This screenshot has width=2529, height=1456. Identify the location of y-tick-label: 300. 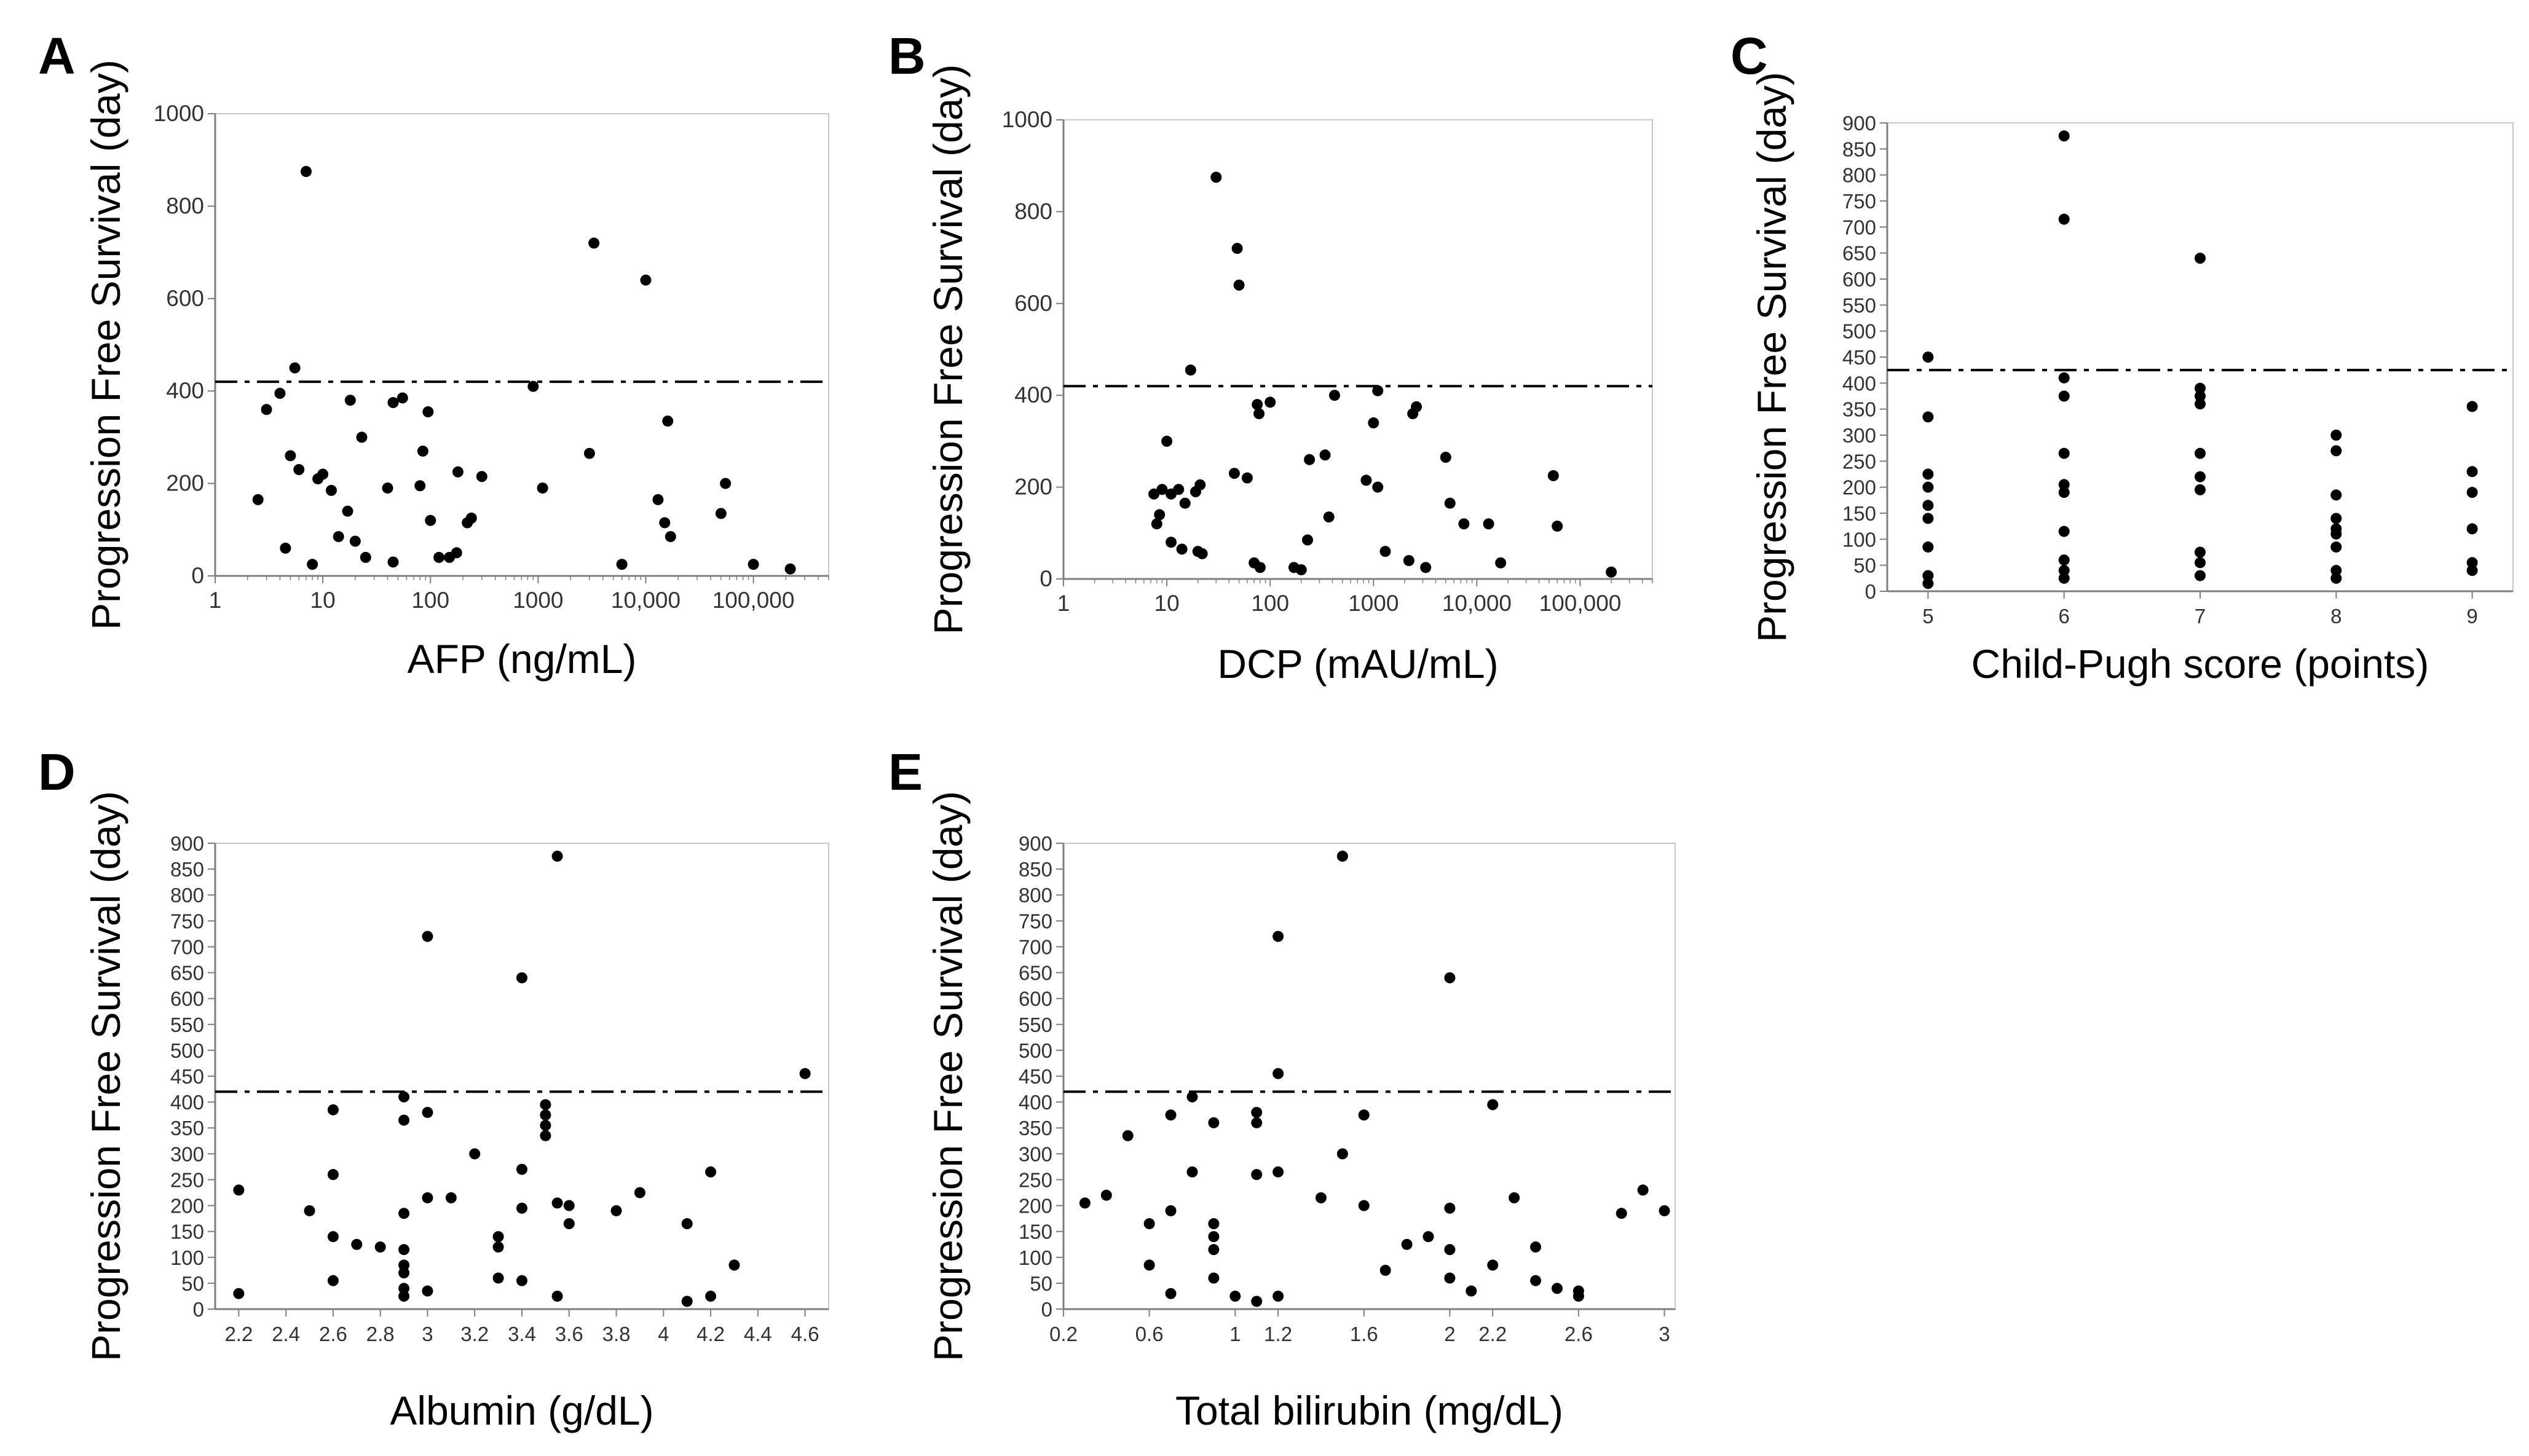
(1035, 1154).